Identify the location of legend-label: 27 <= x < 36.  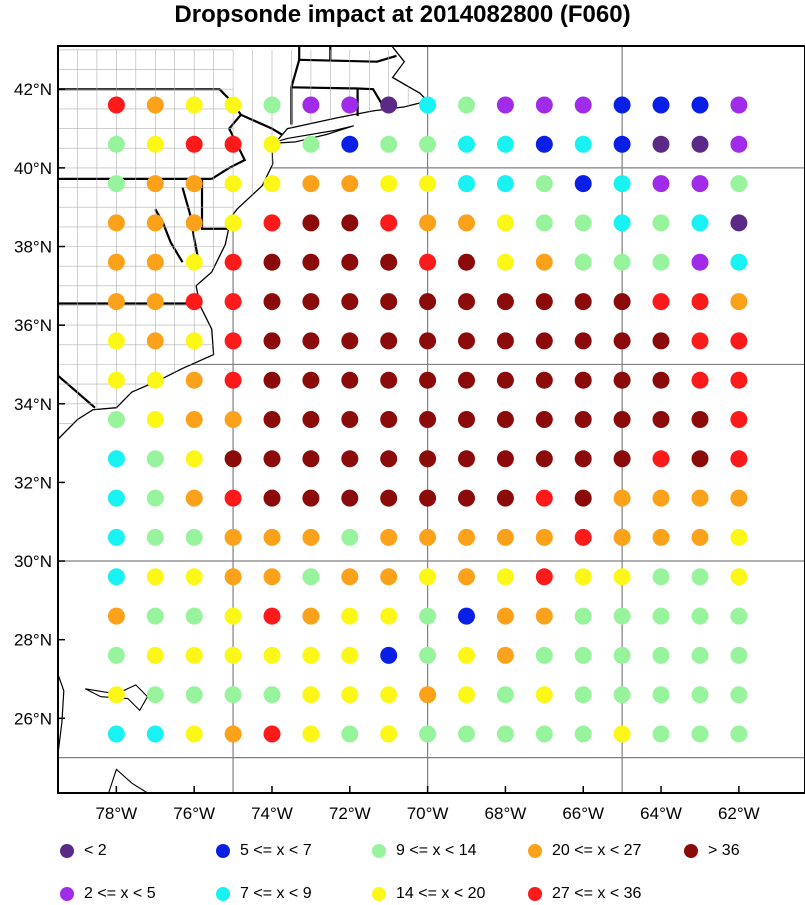
(597, 893).